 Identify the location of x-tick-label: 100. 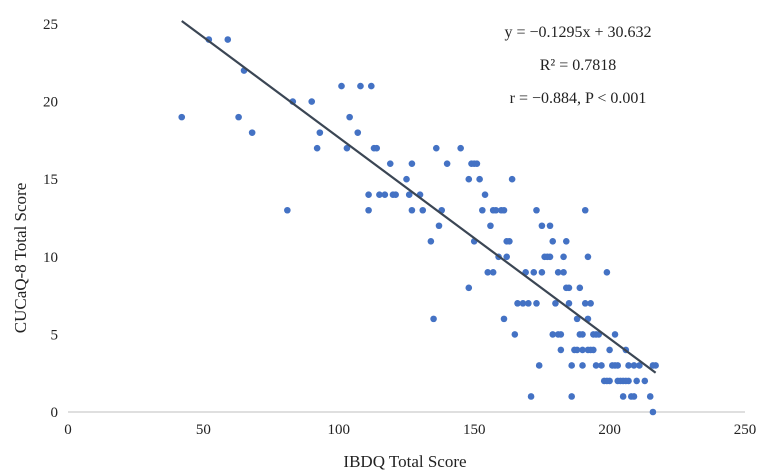
(339, 430).